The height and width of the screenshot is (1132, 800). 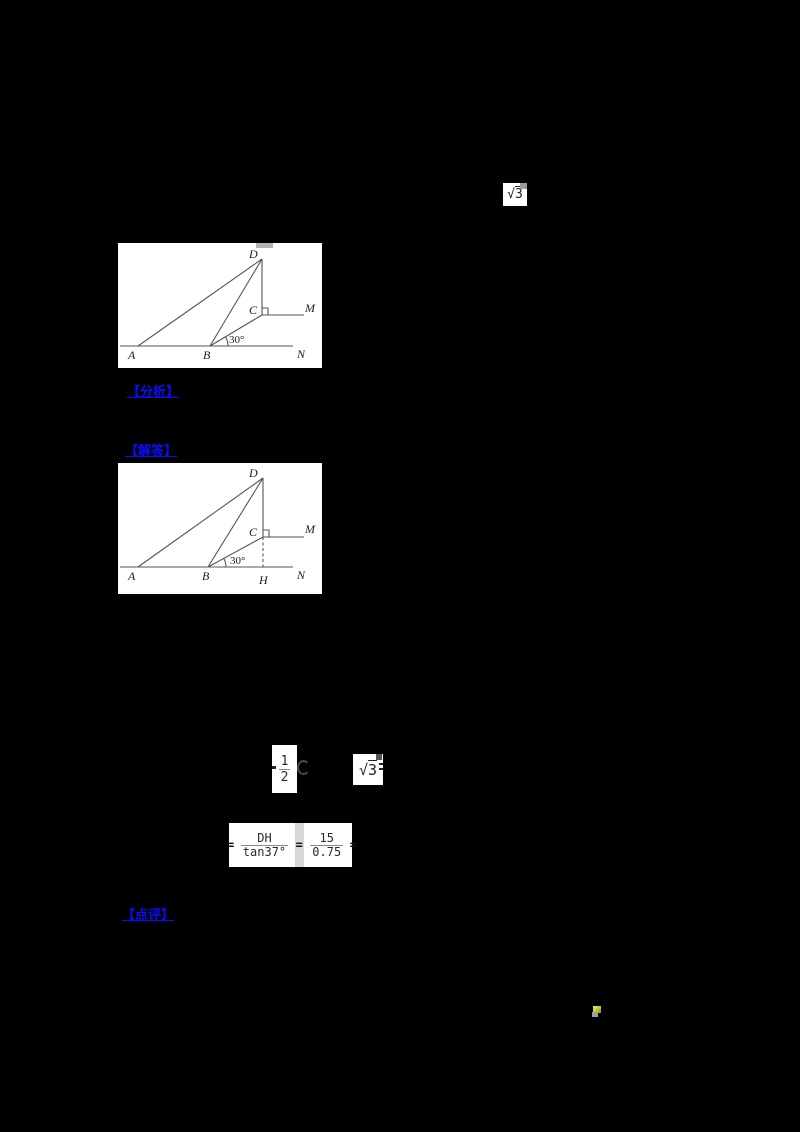 I want to click on section-link-solution: 【解答】, so click(x=151, y=450).